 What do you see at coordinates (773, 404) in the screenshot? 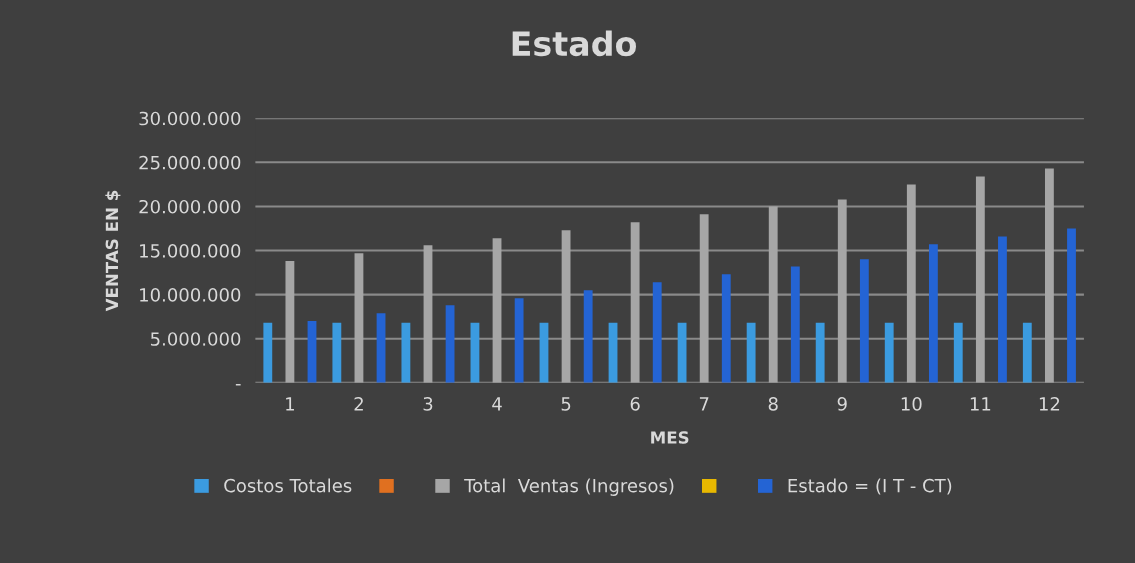
I see `x-tick-label: 8` at bounding box center [773, 404].